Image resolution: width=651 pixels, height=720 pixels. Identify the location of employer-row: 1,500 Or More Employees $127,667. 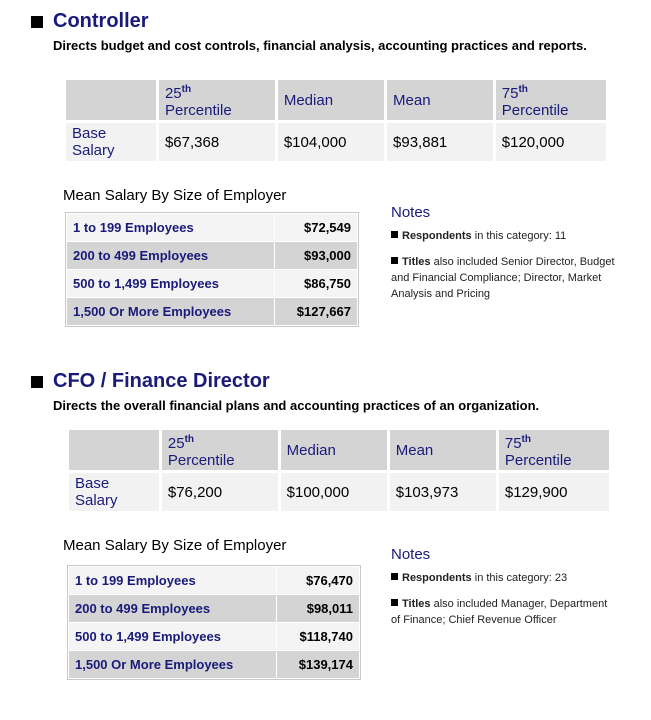
(212, 311).